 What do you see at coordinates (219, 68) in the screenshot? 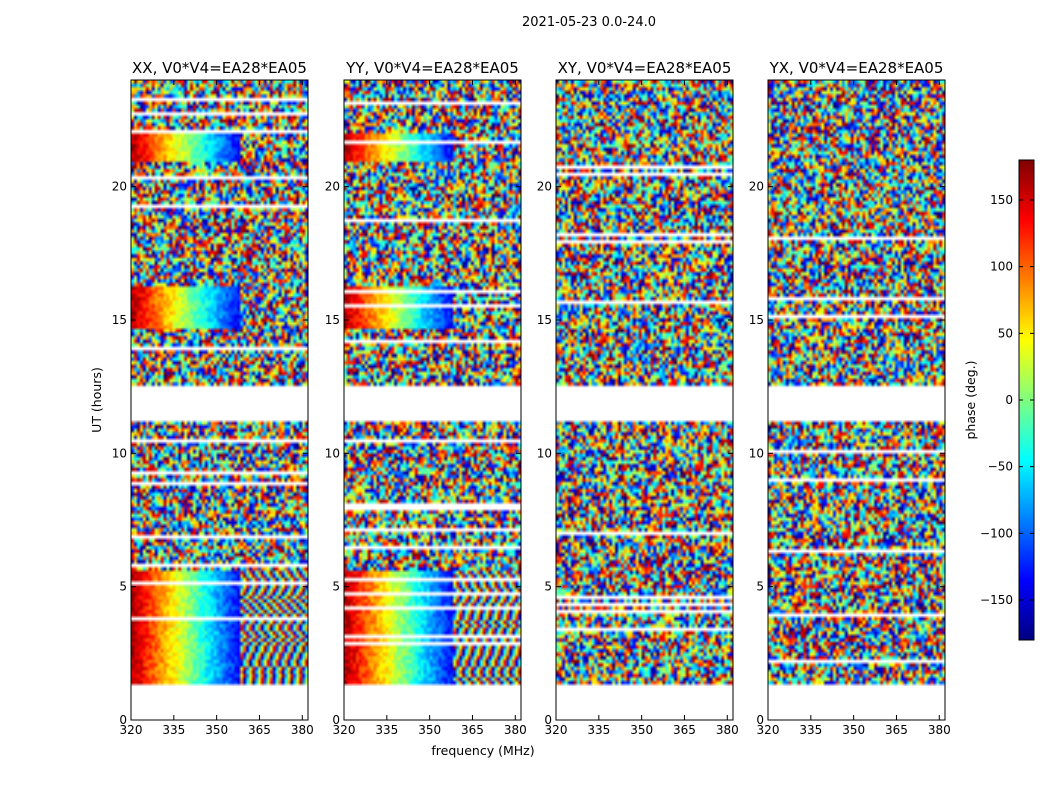
I see `panel-title: XX, V0*V4=EA28*EA05` at bounding box center [219, 68].